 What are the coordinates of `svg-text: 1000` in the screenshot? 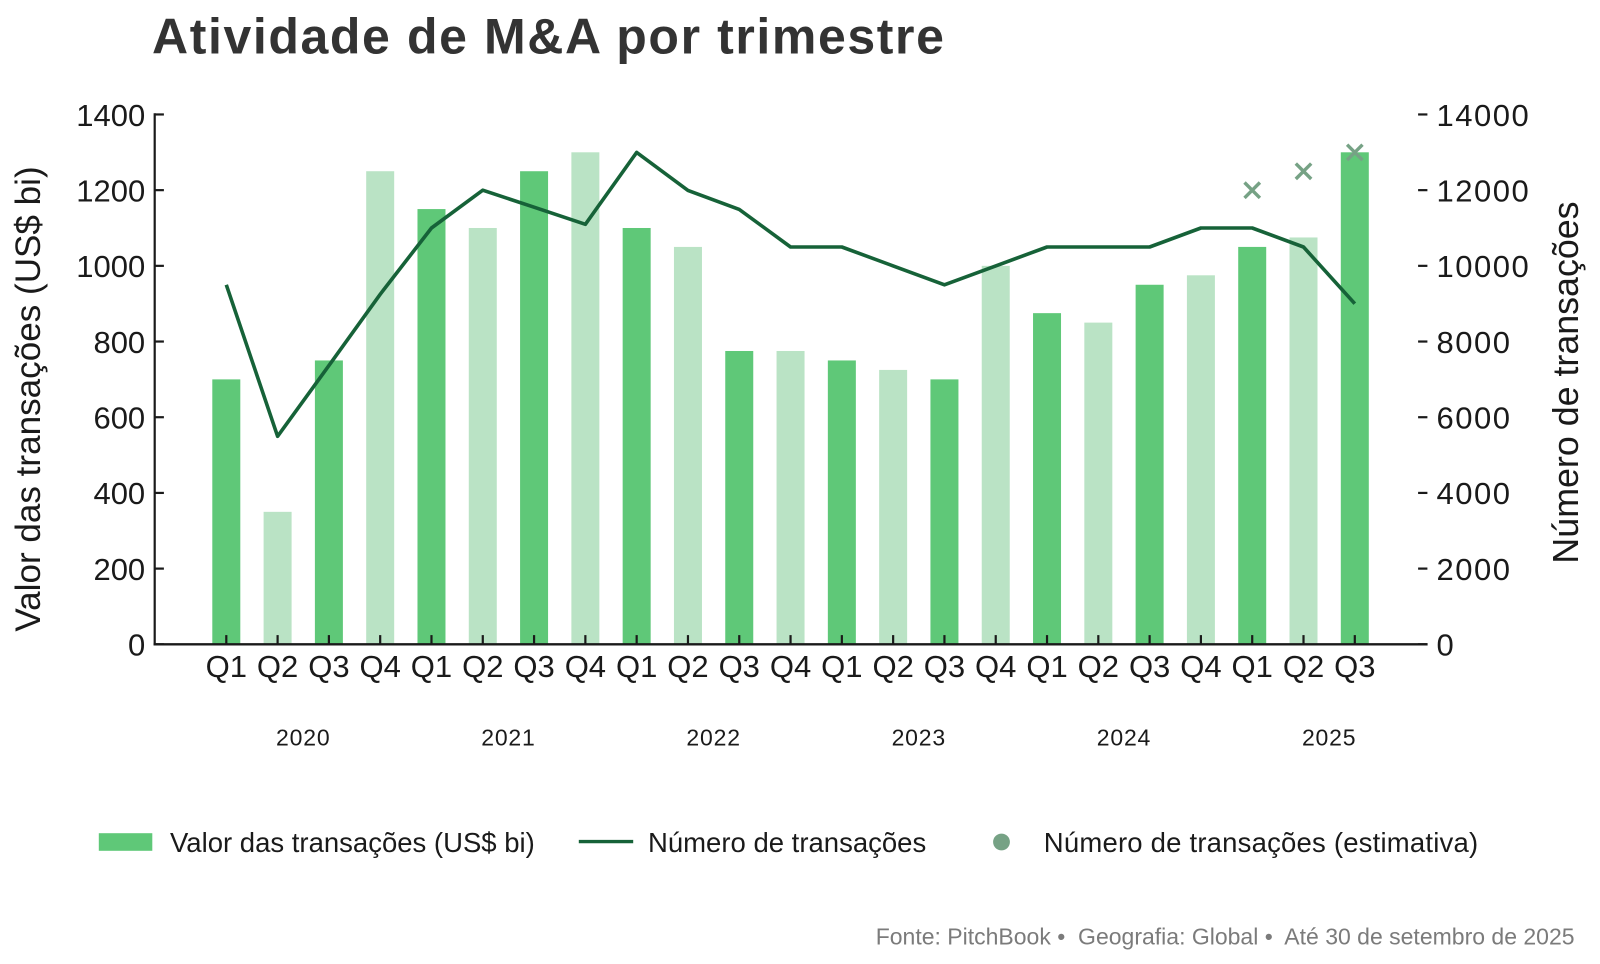 It's located at (110, 266).